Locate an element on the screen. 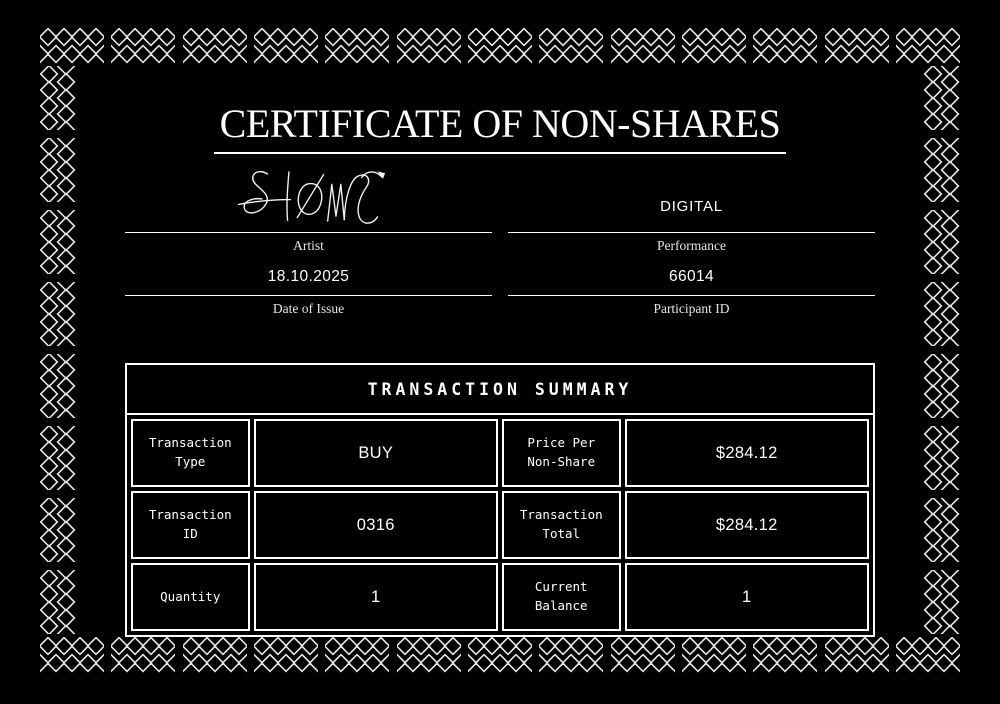  current-balance-label: Current Balance is located at coordinates (561, 597).